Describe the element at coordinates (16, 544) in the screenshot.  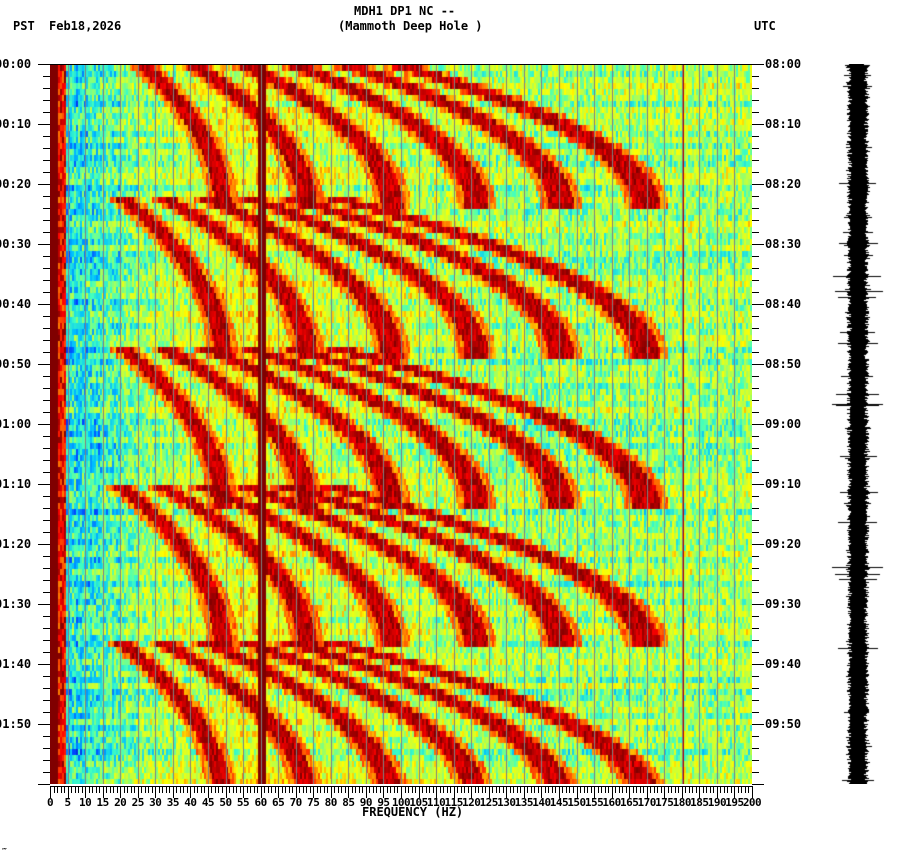
I see `left-time-label: 01:20` at that location.